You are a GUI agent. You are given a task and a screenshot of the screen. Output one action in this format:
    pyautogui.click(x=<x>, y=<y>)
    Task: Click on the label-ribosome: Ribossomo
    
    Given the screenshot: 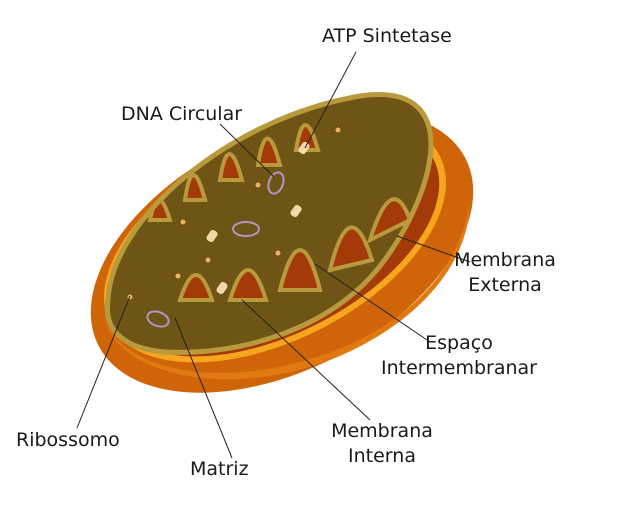 What is the action you would take?
    pyautogui.click(x=68, y=440)
    